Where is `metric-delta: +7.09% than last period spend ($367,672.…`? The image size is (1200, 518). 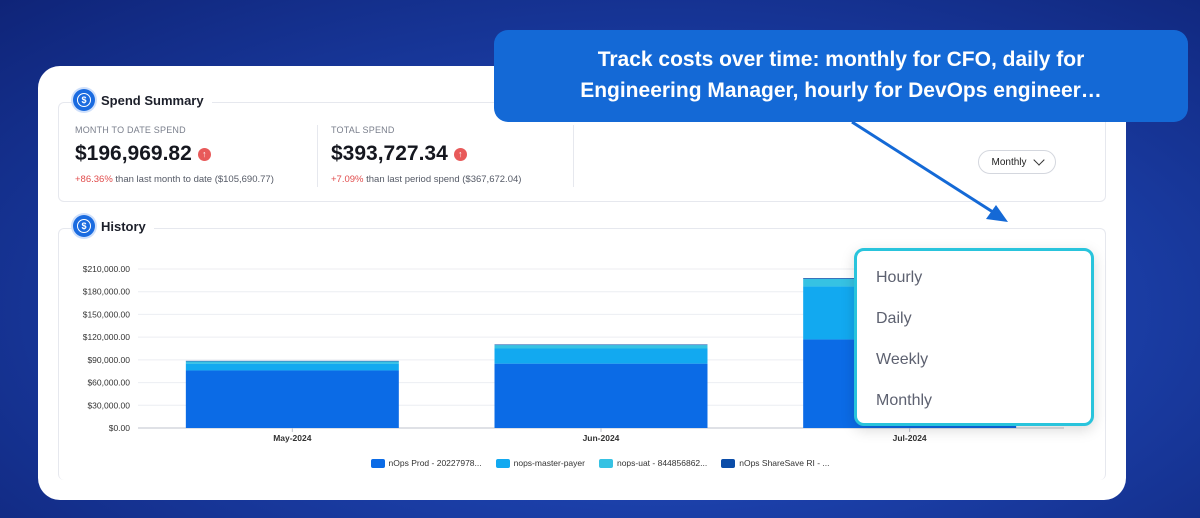 metric-delta: +7.09% than last period spend ($367,672.… is located at coordinates (426, 179).